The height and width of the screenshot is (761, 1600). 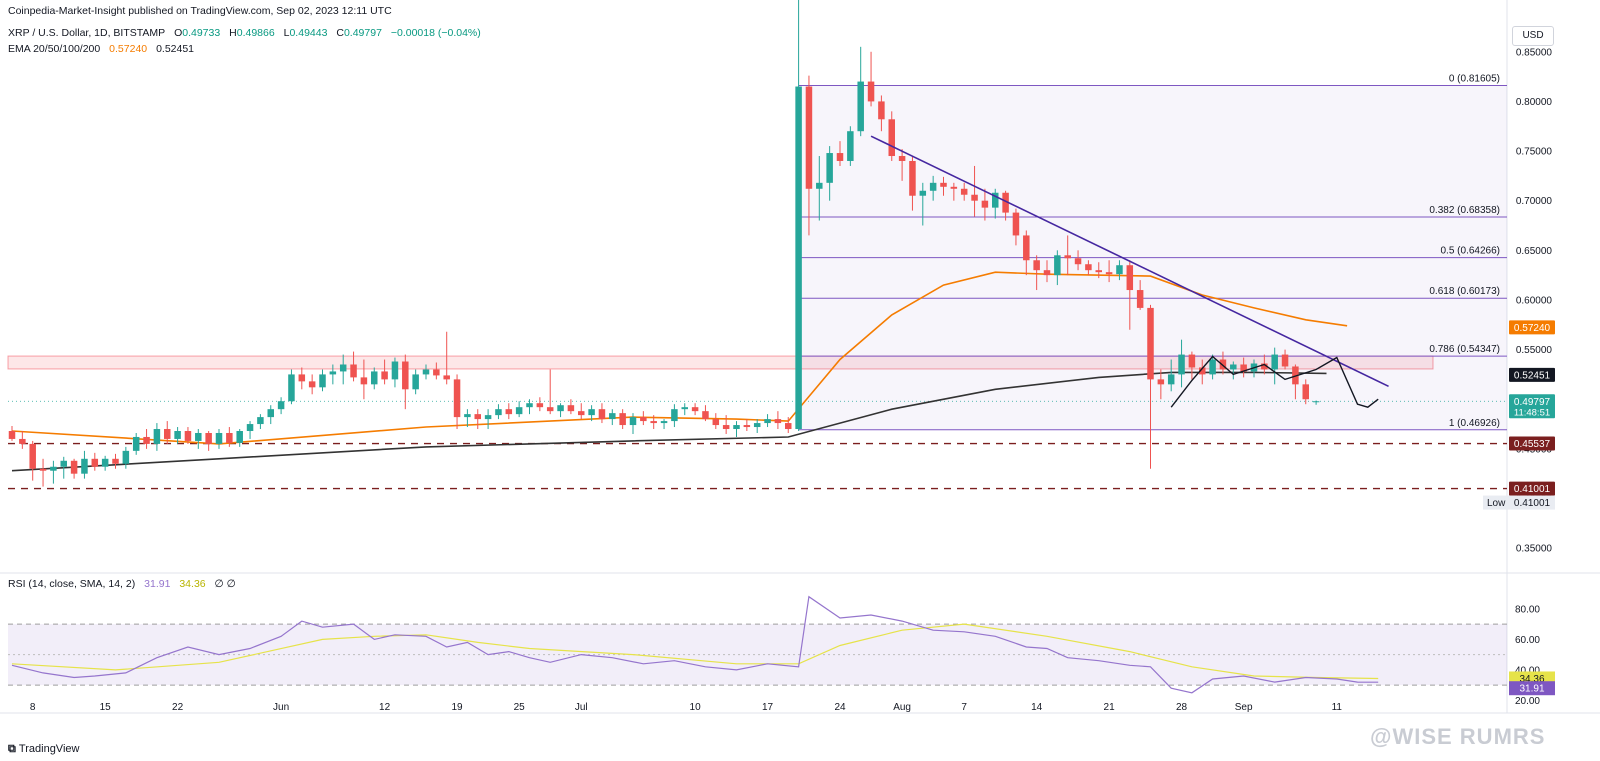 I want to click on tradingview-logo: ⧉ TradingView, so click(x=43, y=749).